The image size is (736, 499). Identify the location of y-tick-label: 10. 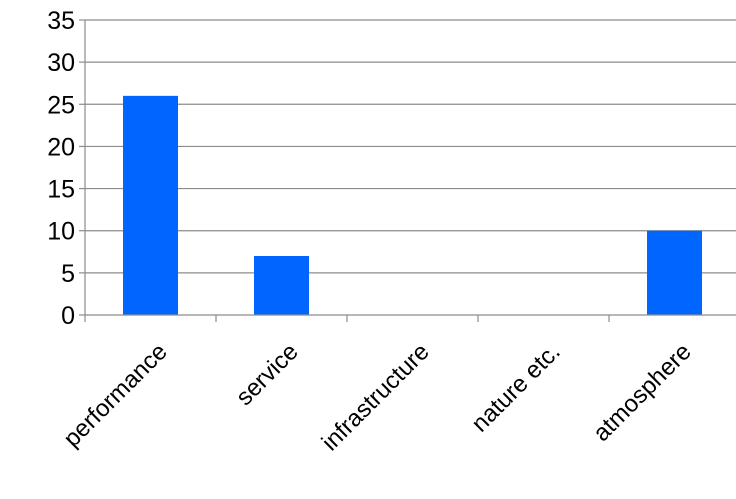
(61, 232).